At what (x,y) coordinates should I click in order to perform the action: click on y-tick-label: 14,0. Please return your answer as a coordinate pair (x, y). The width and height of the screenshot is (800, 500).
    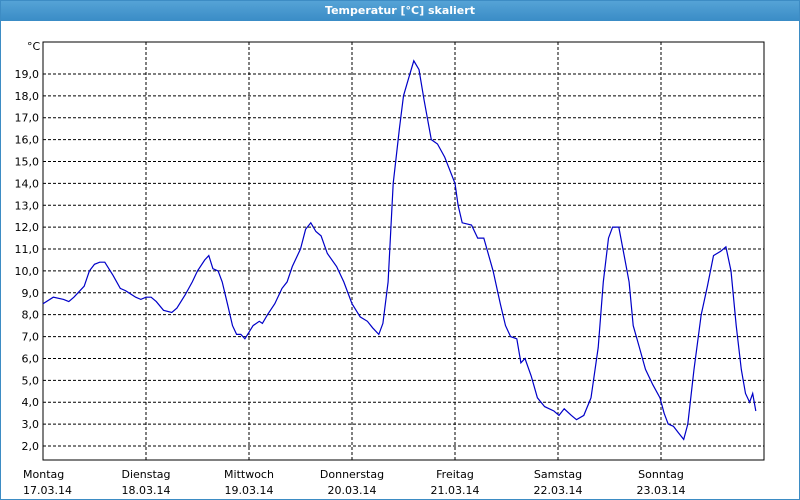
    Looking at the image, I should click on (27, 183).